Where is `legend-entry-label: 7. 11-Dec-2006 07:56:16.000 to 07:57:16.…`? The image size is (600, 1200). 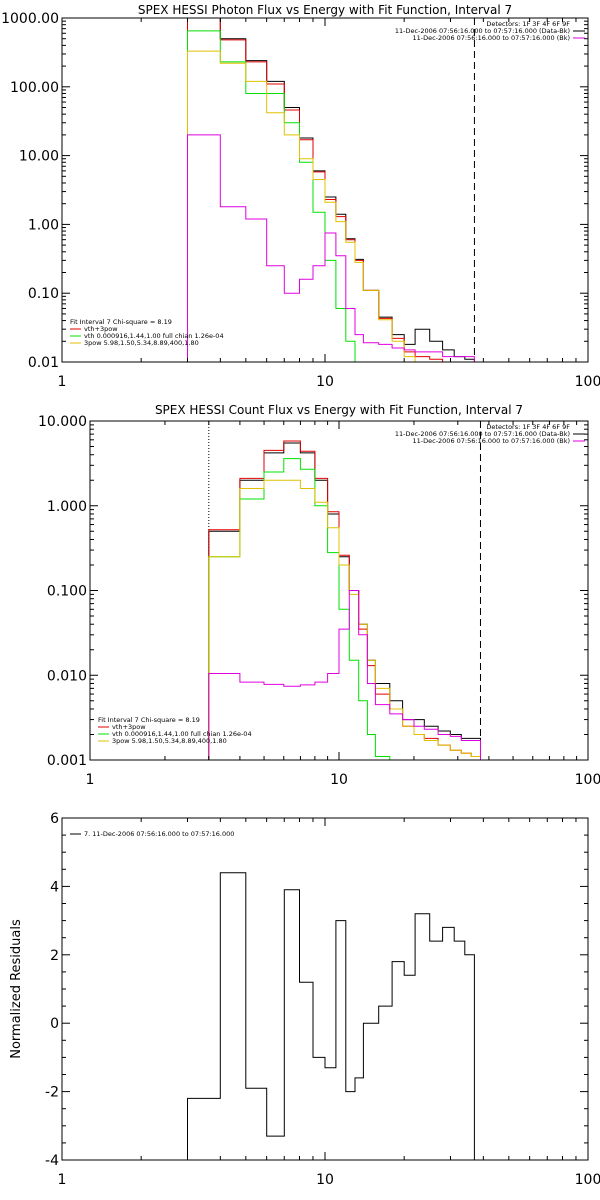 legend-entry-label: 7. 11-Dec-2006 07:56:16.000 to 07:57:16.… is located at coordinates (159, 834).